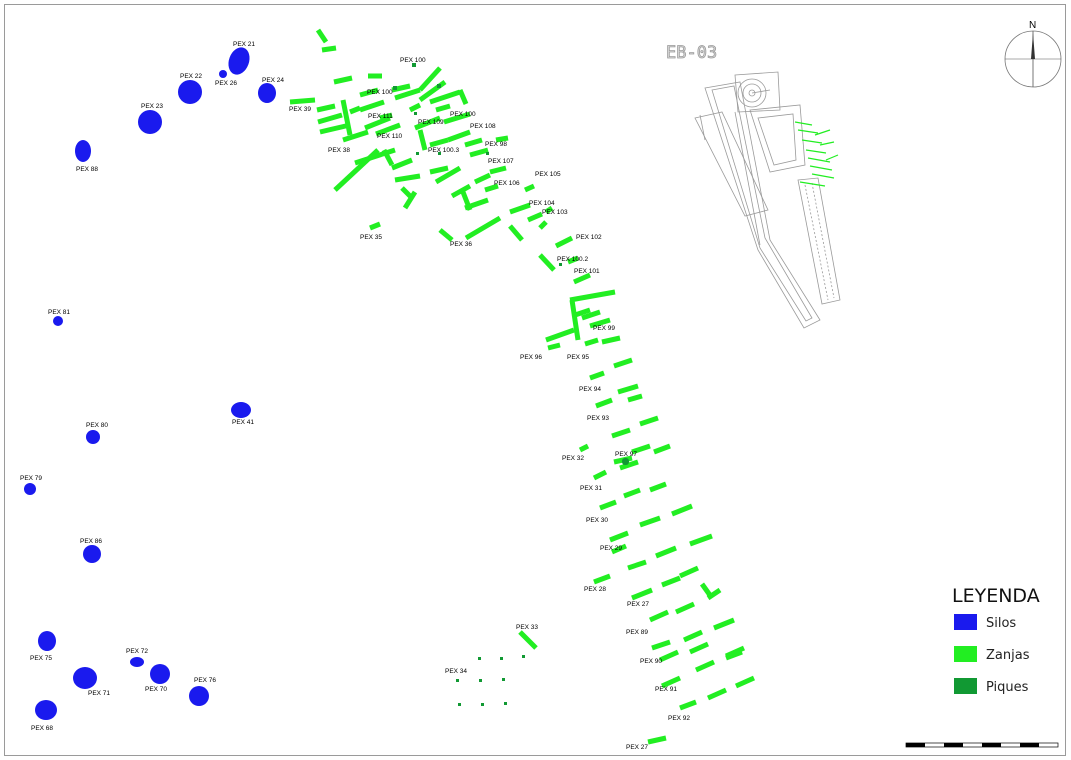 Image resolution: width=1071 pixels, height=760 pixels. What do you see at coordinates (244, 44) in the screenshot?
I see `silo-label: PEX 21` at bounding box center [244, 44].